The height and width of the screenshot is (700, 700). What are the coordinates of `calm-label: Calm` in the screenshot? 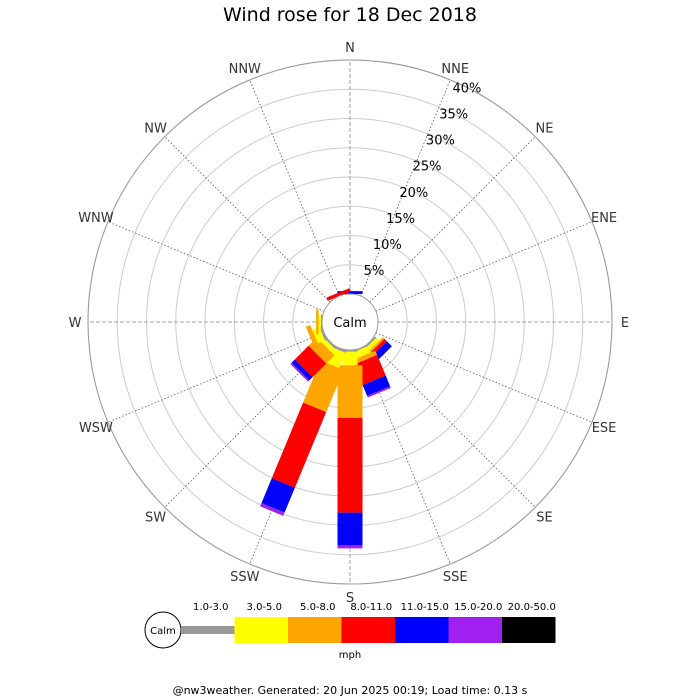 It's located at (349, 323).